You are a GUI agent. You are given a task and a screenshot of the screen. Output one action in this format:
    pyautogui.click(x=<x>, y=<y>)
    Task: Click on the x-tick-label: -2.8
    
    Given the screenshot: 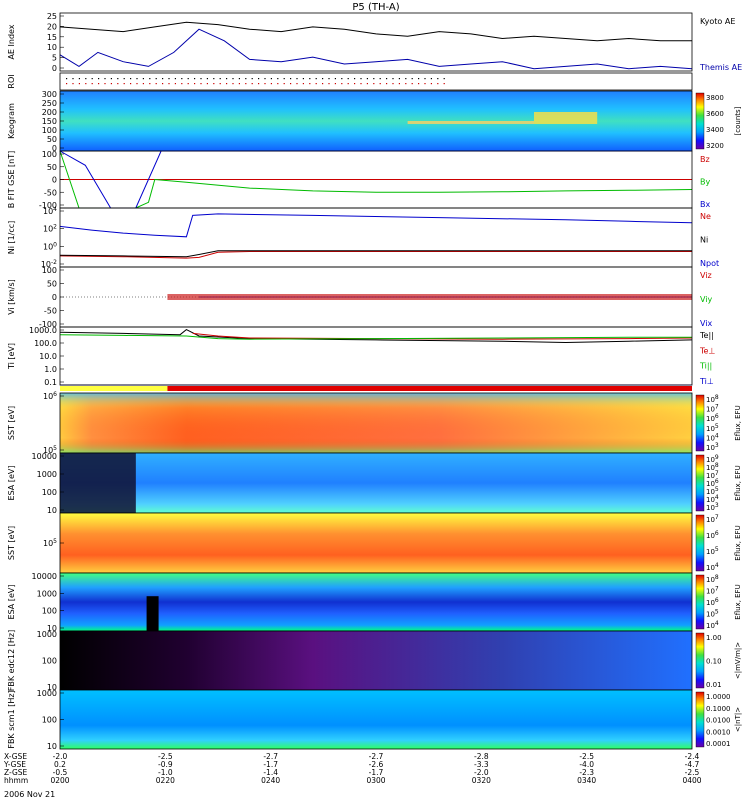 What is the action you would take?
    pyautogui.click(x=481, y=756)
    